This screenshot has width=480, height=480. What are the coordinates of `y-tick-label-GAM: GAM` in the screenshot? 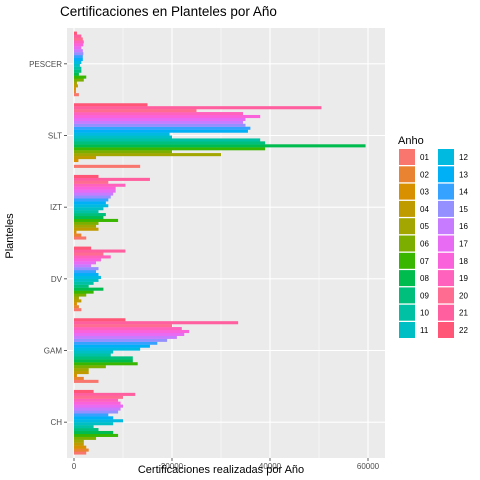 It's located at (53, 351).